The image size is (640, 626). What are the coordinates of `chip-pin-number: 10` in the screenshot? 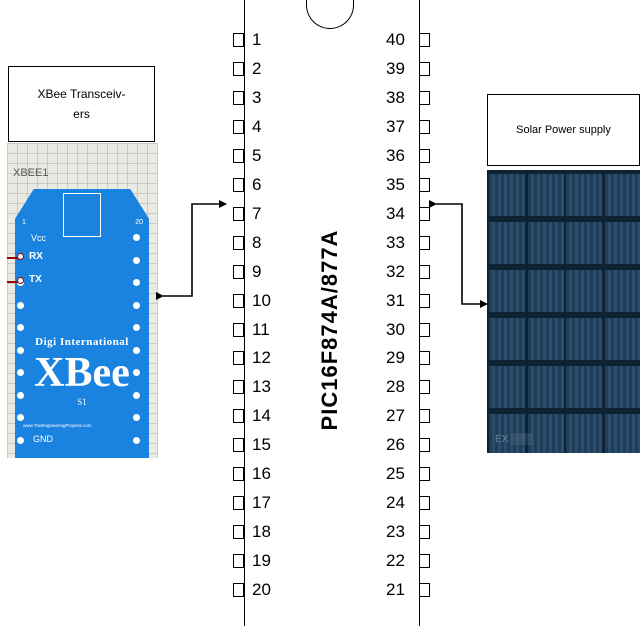 It's located at (261, 300).